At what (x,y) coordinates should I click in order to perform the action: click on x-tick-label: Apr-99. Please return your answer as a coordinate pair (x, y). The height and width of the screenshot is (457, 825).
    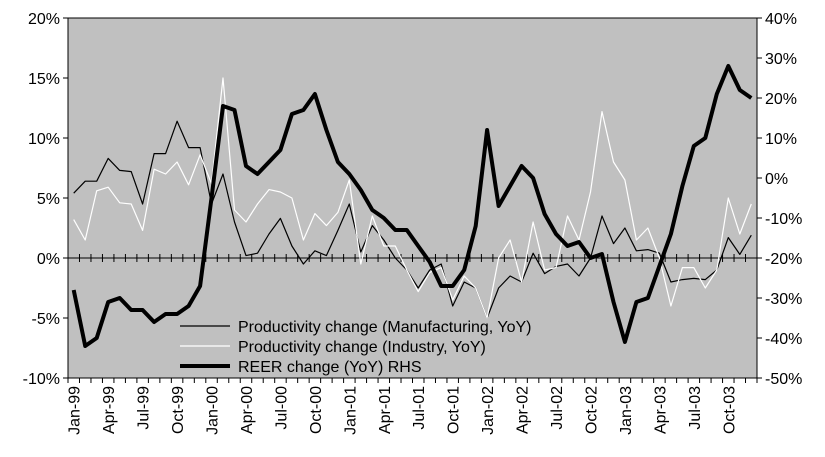
    Looking at the image, I should click on (109, 410).